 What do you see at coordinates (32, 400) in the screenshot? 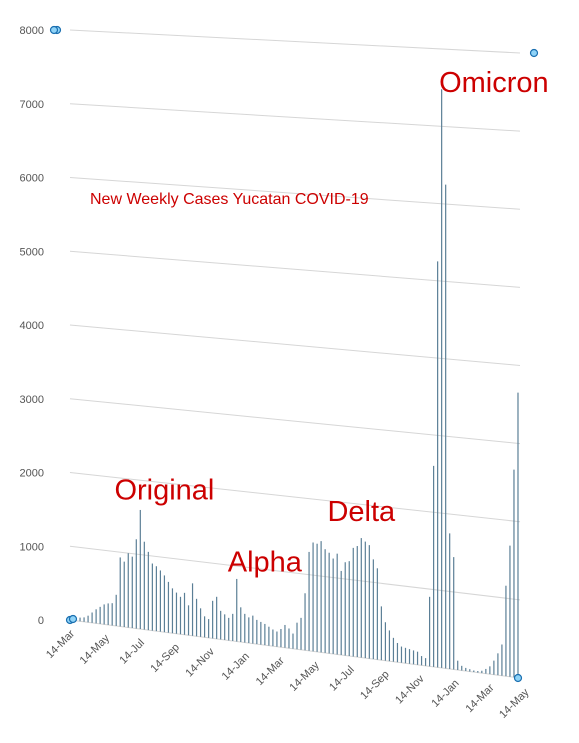
I see `y-tick-label: 3000` at bounding box center [32, 400].